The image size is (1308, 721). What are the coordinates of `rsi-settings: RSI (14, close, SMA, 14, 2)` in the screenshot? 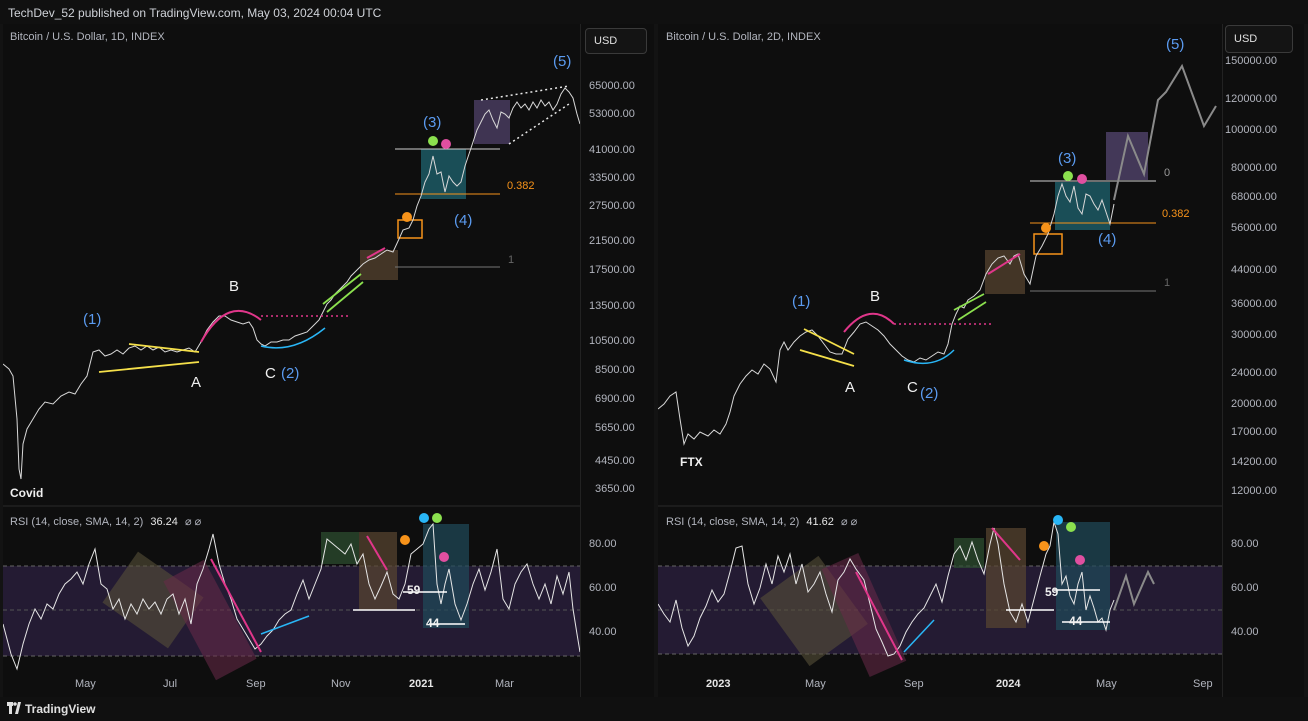 It's located at (77, 522).